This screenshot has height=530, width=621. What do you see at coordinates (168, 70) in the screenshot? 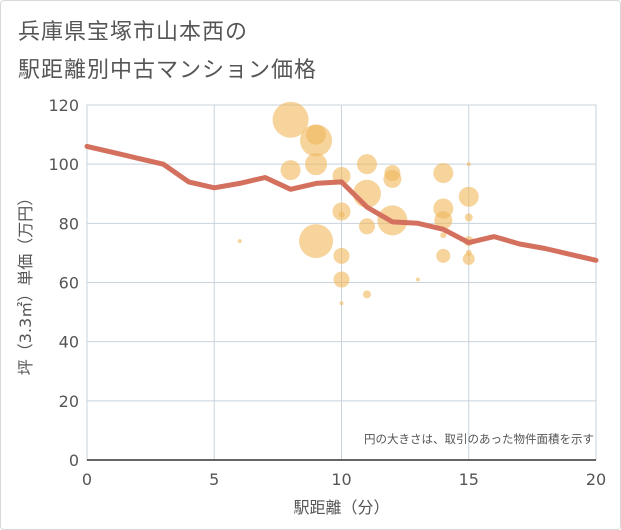
I see `chart-title-line2: 駅距離別中古マンション価格` at bounding box center [168, 70].